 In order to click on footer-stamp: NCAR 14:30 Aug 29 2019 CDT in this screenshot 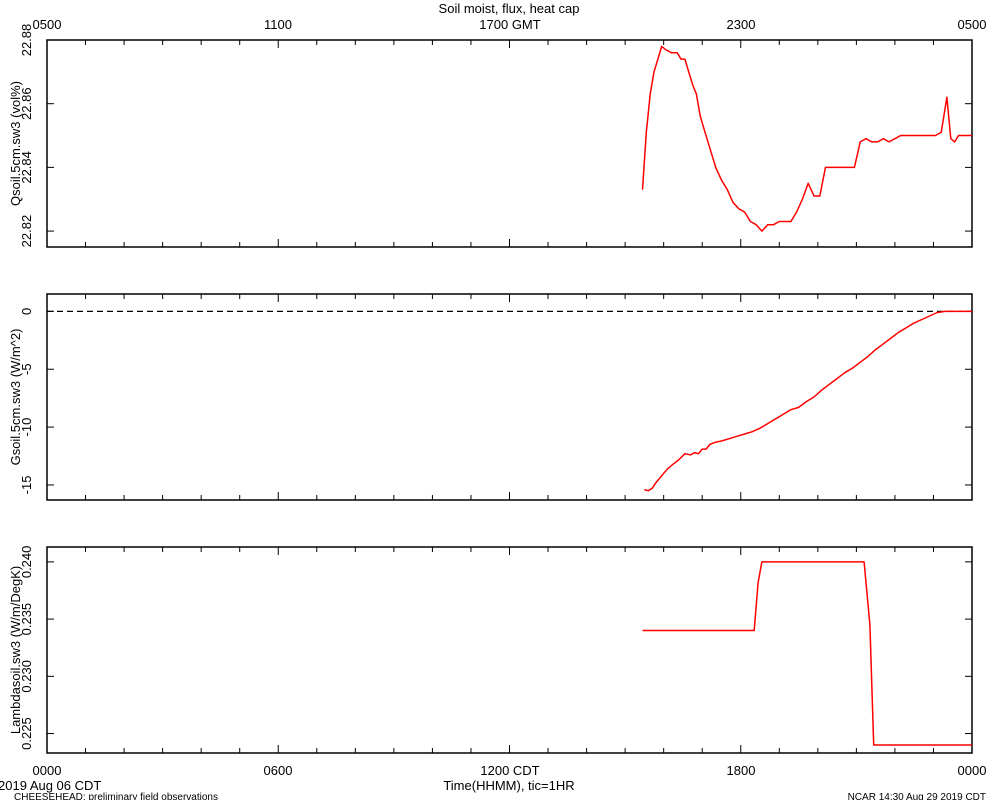, I will do `click(917, 796)`.